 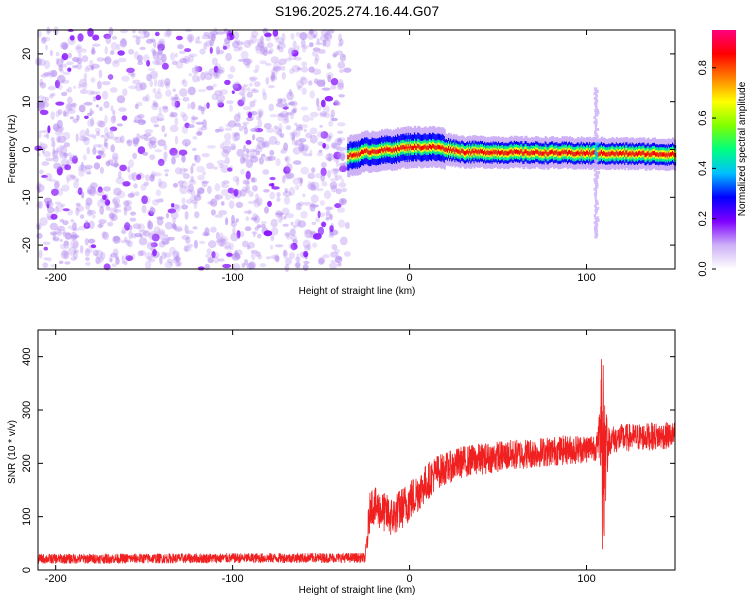 What do you see at coordinates (703, 67) in the screenshot?
I see `colorbar-tick-label: 0.8` at bounding box center [703, 67].